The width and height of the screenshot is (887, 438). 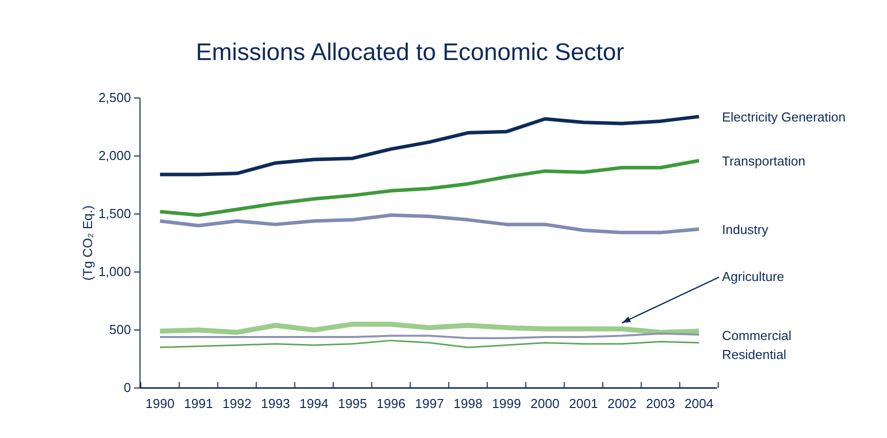 What do you see at coordinates (622, 403) in the screenshot?
I see `x-tick-label: 2002` at bounding box center [622, 403].